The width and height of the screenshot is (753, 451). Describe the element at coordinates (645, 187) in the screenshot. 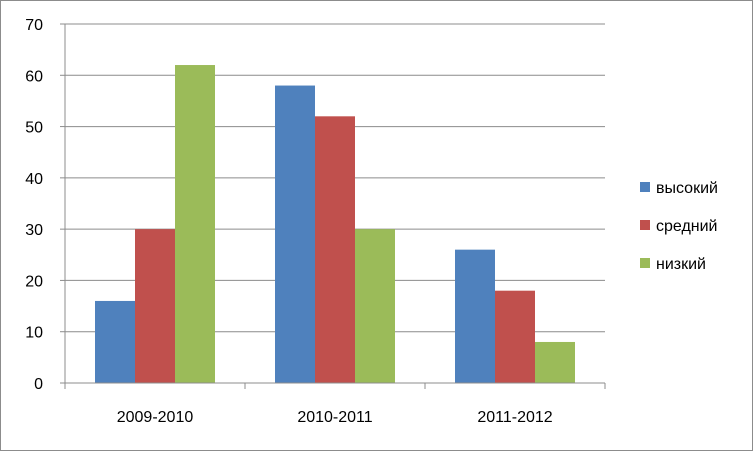

I see `legend-swatch-высокий` at that location.